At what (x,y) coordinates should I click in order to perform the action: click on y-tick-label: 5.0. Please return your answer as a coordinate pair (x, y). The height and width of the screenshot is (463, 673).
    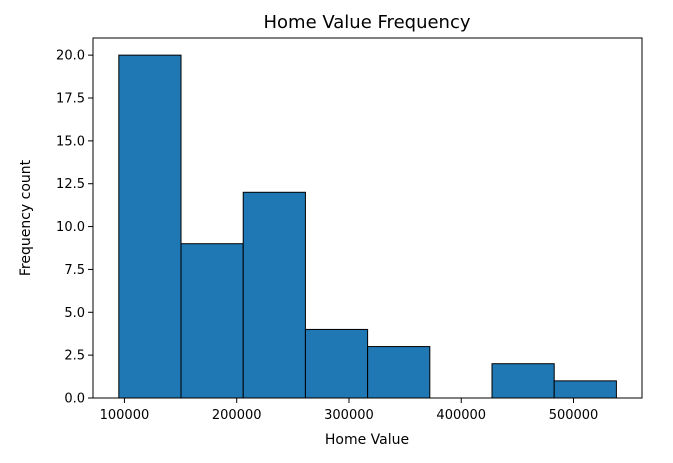
    Looking at the image, I should click on (74, 313).